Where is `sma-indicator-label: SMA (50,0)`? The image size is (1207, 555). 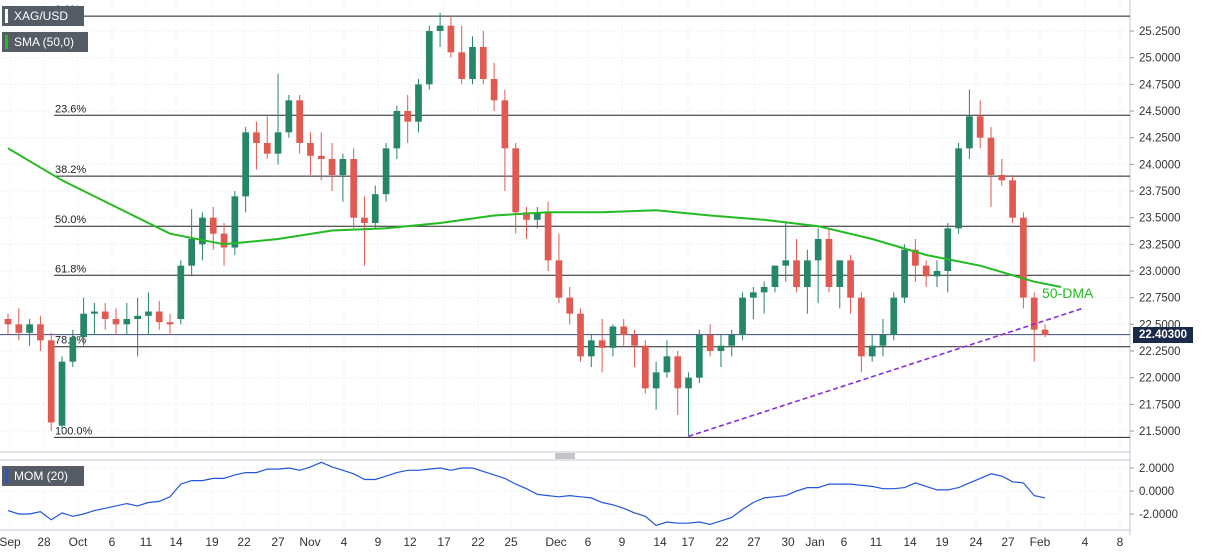
sma-indicator-label: SMA (50,0) is located at coordinates (45, 42).